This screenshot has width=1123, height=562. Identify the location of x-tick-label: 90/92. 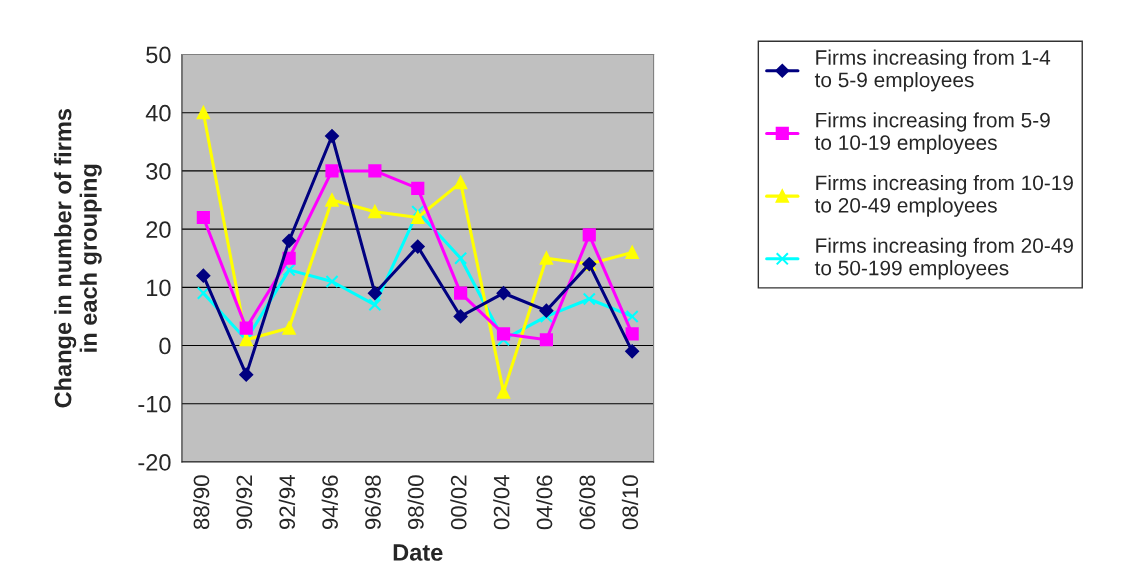
(244, 502).